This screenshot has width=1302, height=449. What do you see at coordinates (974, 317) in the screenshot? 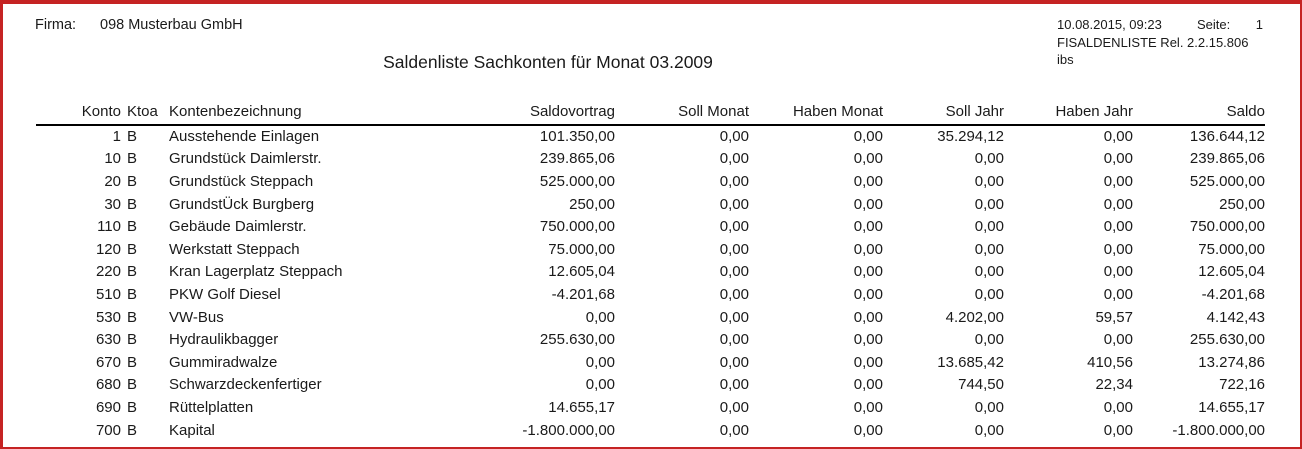
I see `table-cell: 4.202,00` at bounding box center [974, 317].